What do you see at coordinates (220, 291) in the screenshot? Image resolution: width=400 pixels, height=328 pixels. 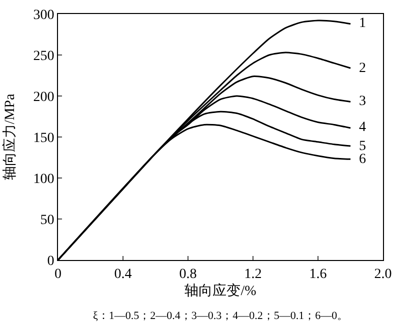 I see `x-axis-title: 轴向应变/%` at bounding box center [220, 291].